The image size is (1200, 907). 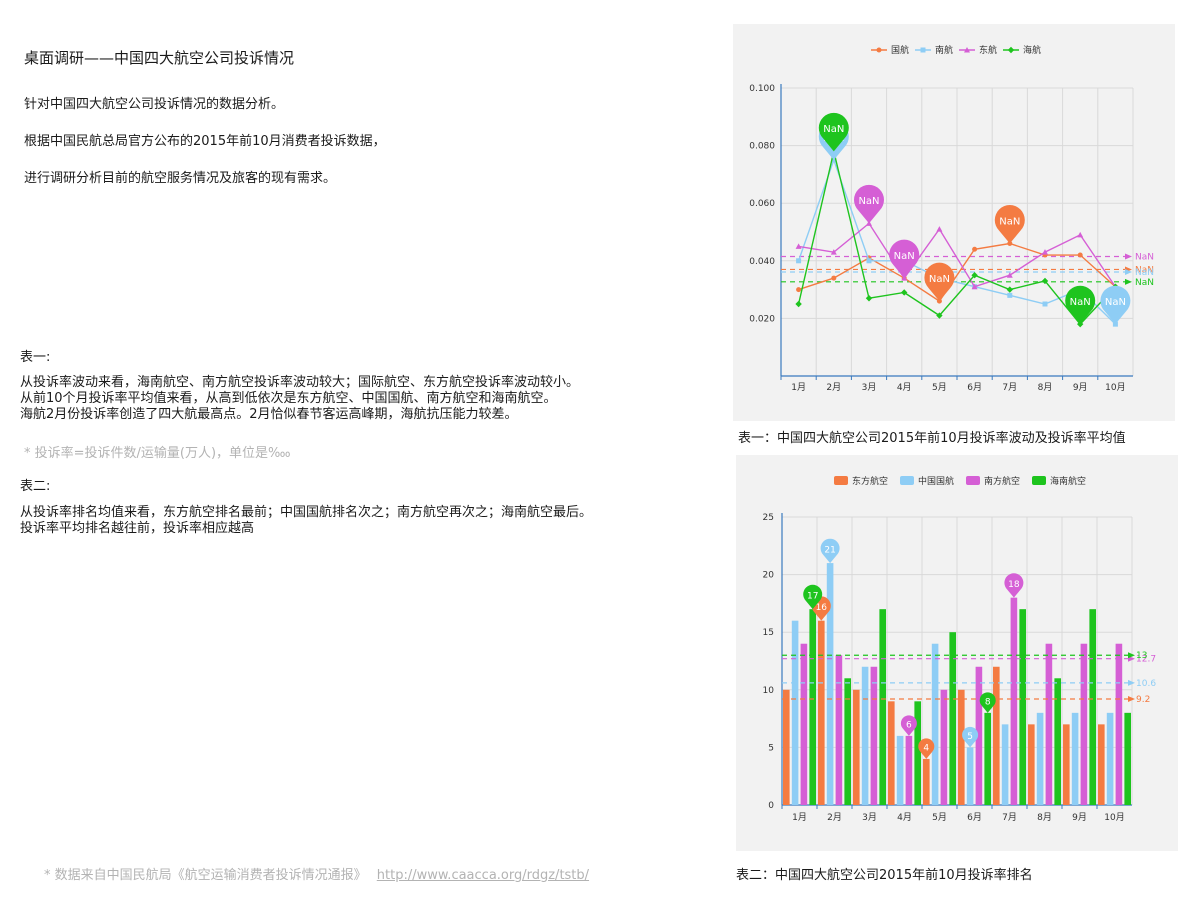 What do you see at coordinates (861, 481) in the screenshot?
I see `legend-item: 东方航空` at bounding box center [861, 481].